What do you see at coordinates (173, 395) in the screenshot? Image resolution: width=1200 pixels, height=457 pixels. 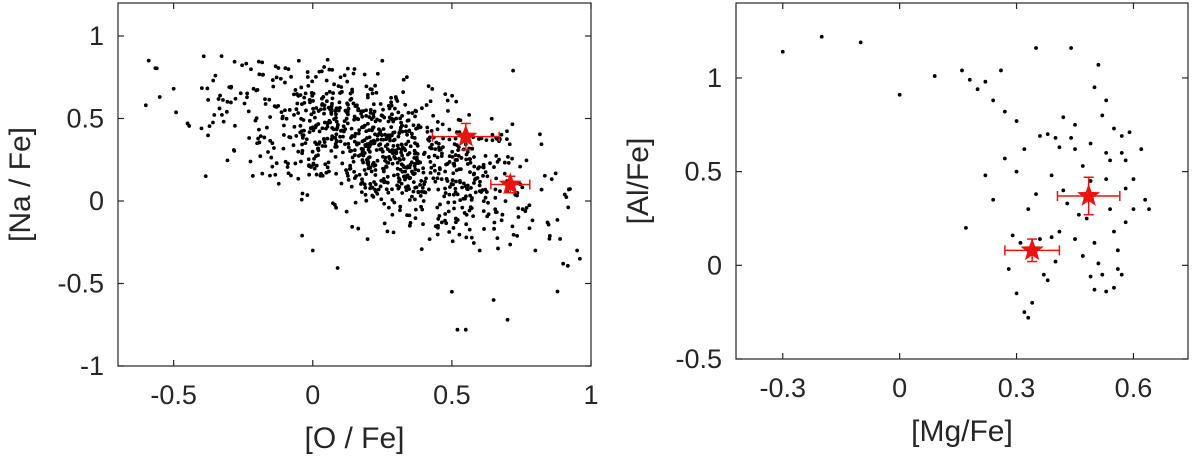 I see `x-tick-label: -0.5` at bounding box center [173, 395].